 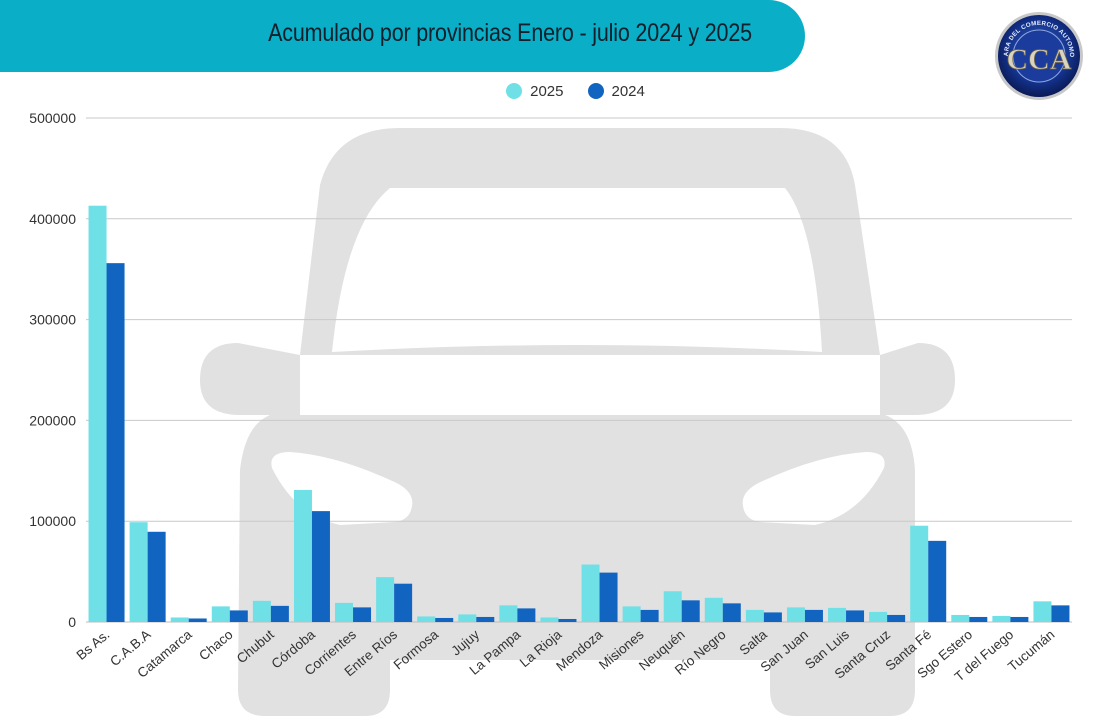 What do you see at coordinates (52, 118) in the screenshot?
I see `y-tick-label: 500000` at bounding box center [52, 118].